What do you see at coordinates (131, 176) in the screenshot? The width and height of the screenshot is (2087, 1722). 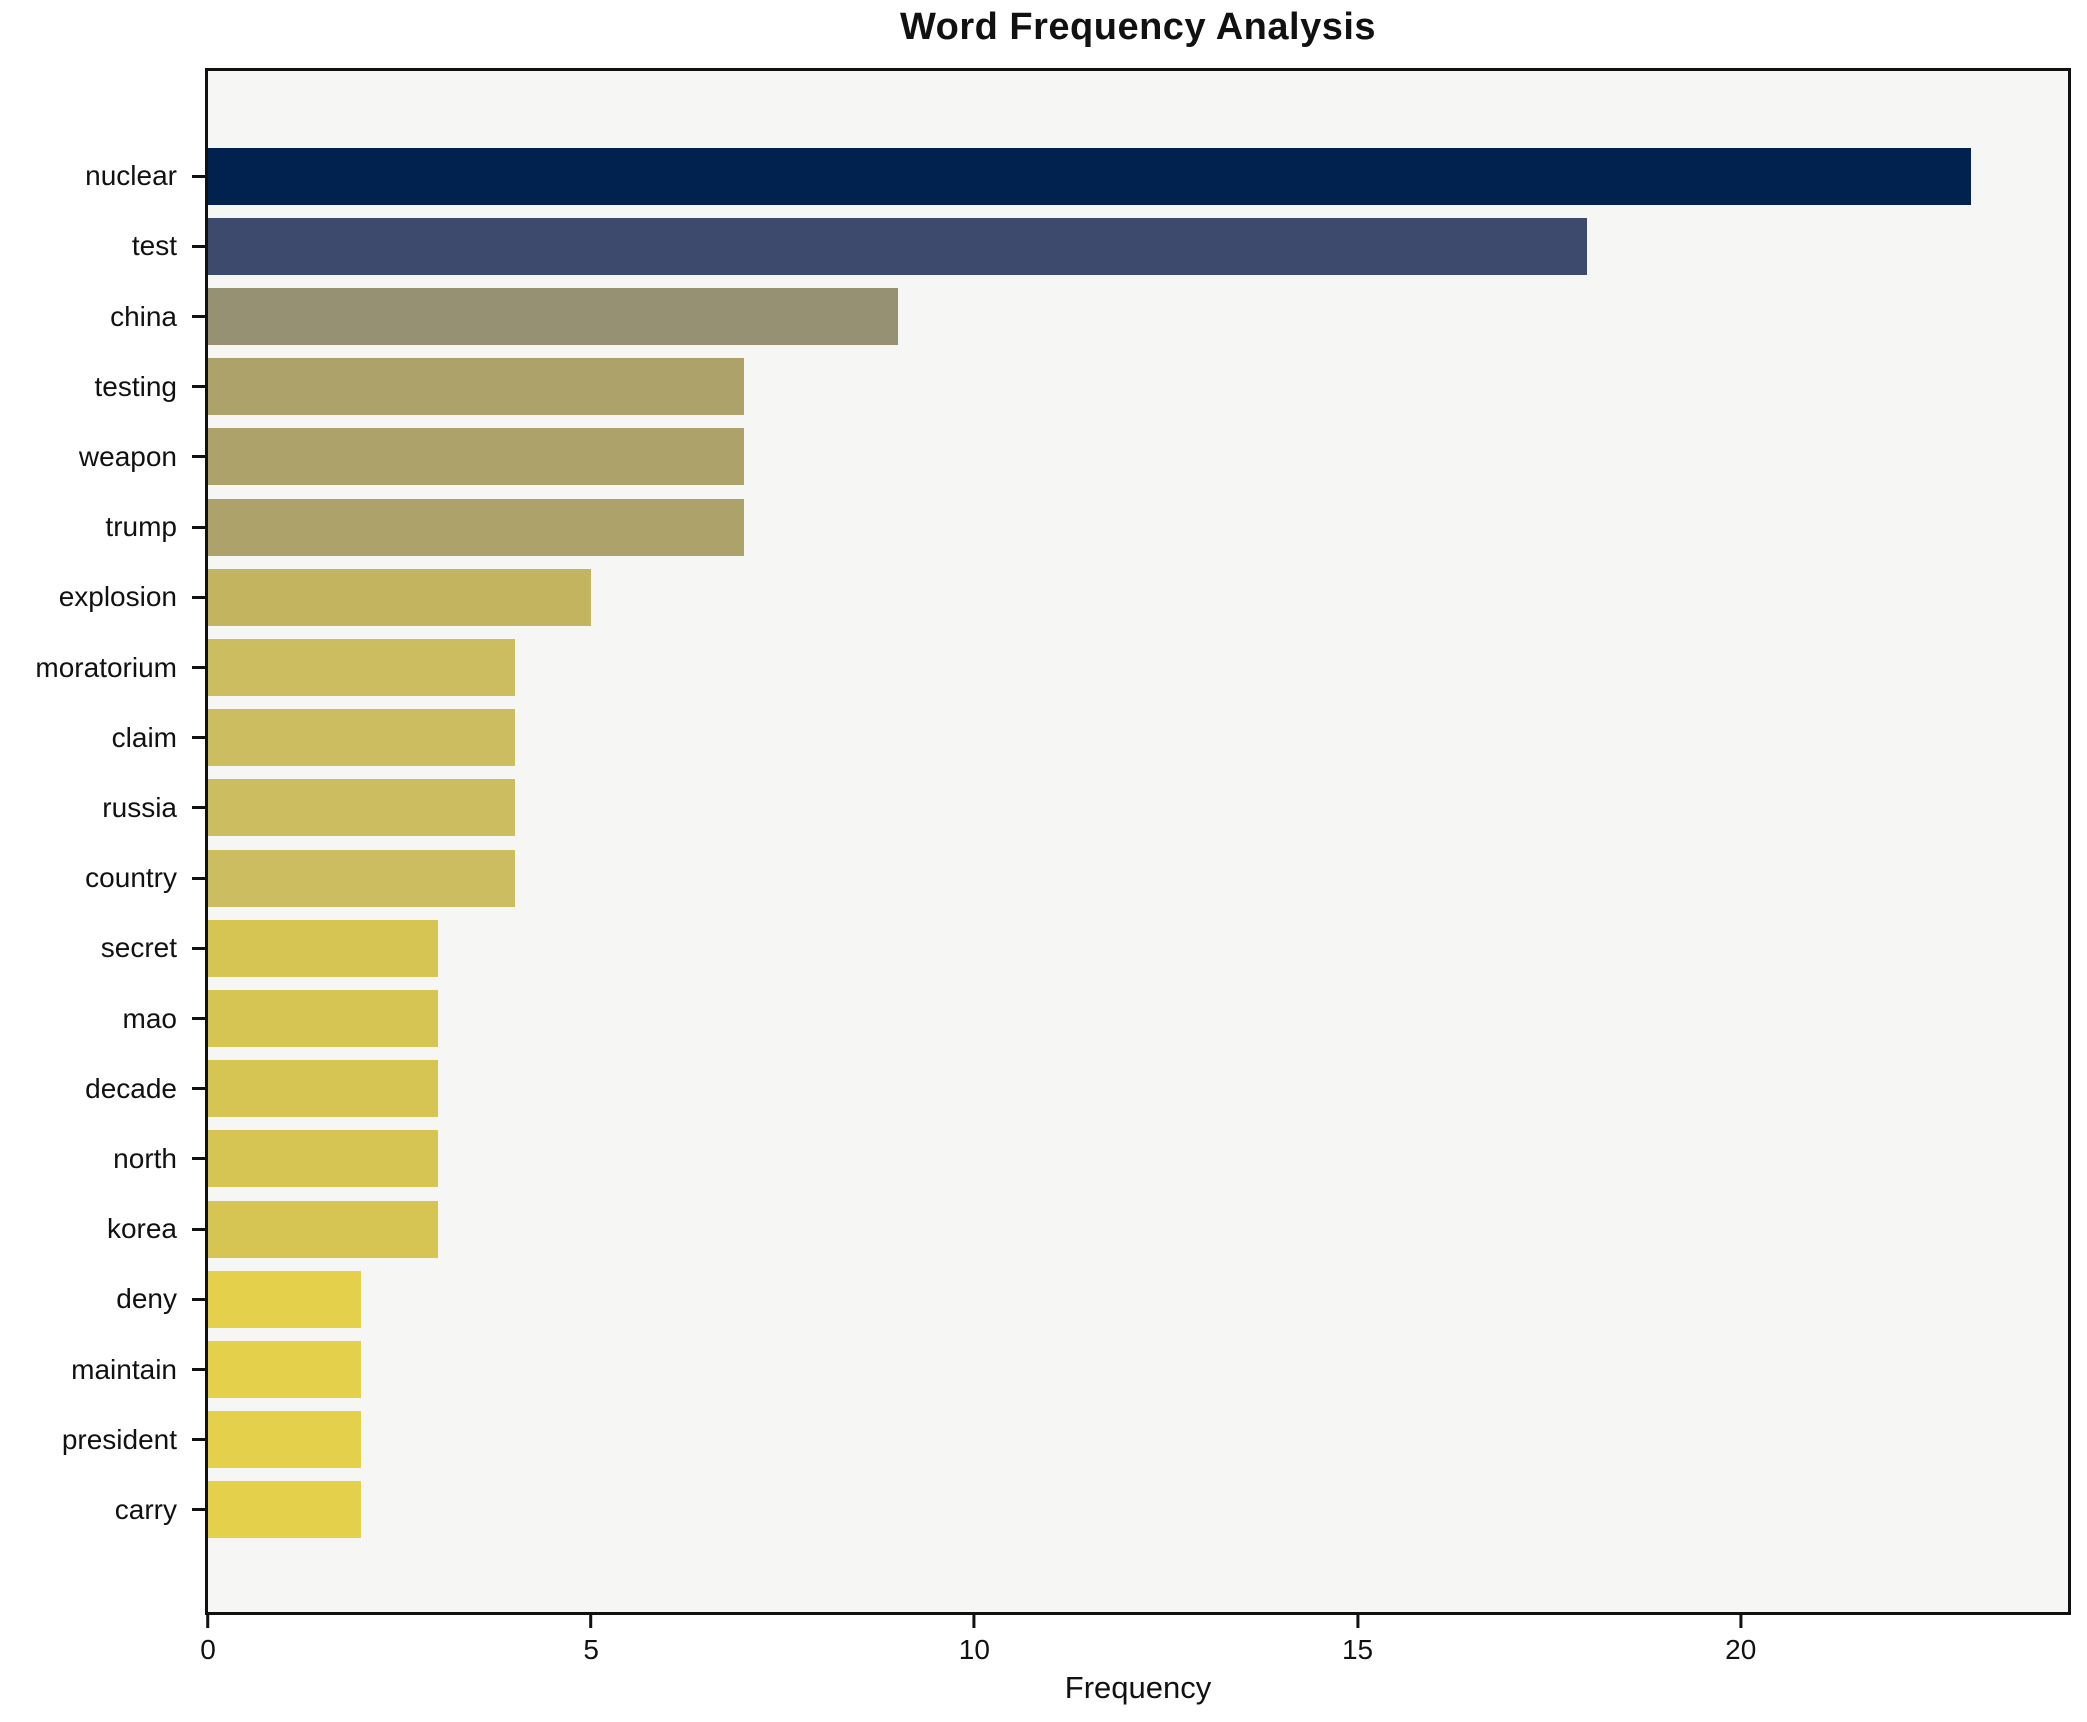 I see `y-tick-label: nuclear` at bounding box center [131, 176].